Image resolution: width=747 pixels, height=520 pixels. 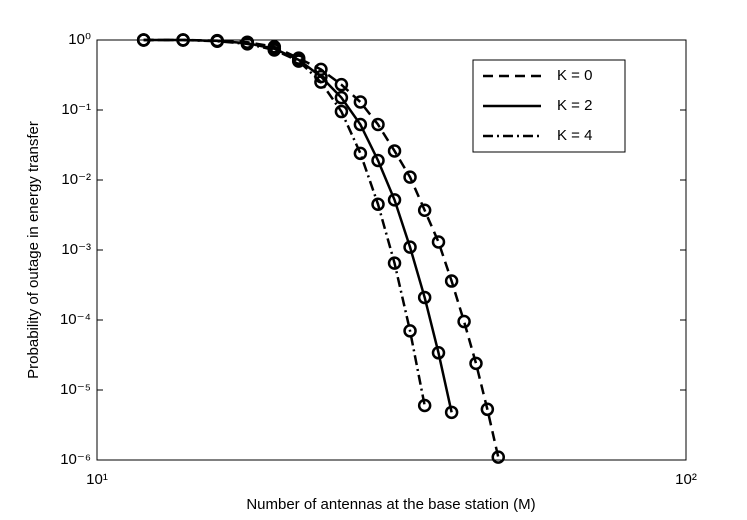 What do you see at coordinates (75, 459) in the screenshot?
I see `y-tick-label: 10⁻⁶` at bounding box center [75, 459].